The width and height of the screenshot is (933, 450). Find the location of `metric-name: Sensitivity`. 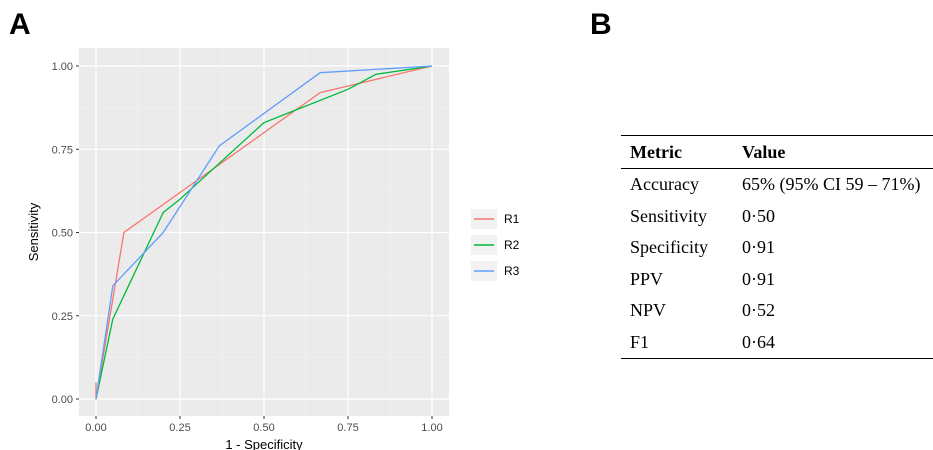

metric-name: Sensitivity is located at coordinates (669, 215).